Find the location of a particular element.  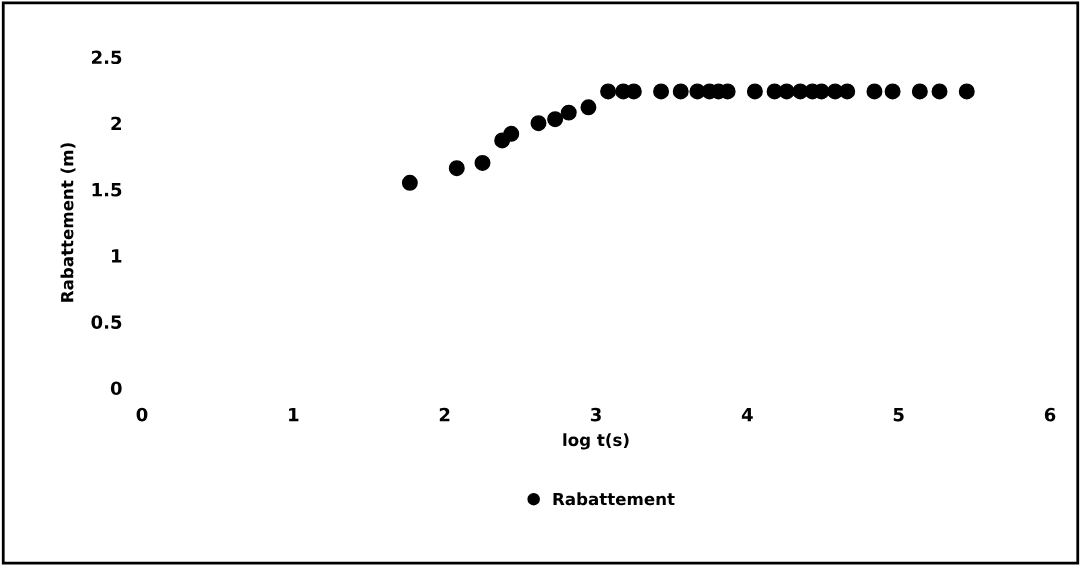

x-tick-label: 3 is located at coordinates (595, 414).